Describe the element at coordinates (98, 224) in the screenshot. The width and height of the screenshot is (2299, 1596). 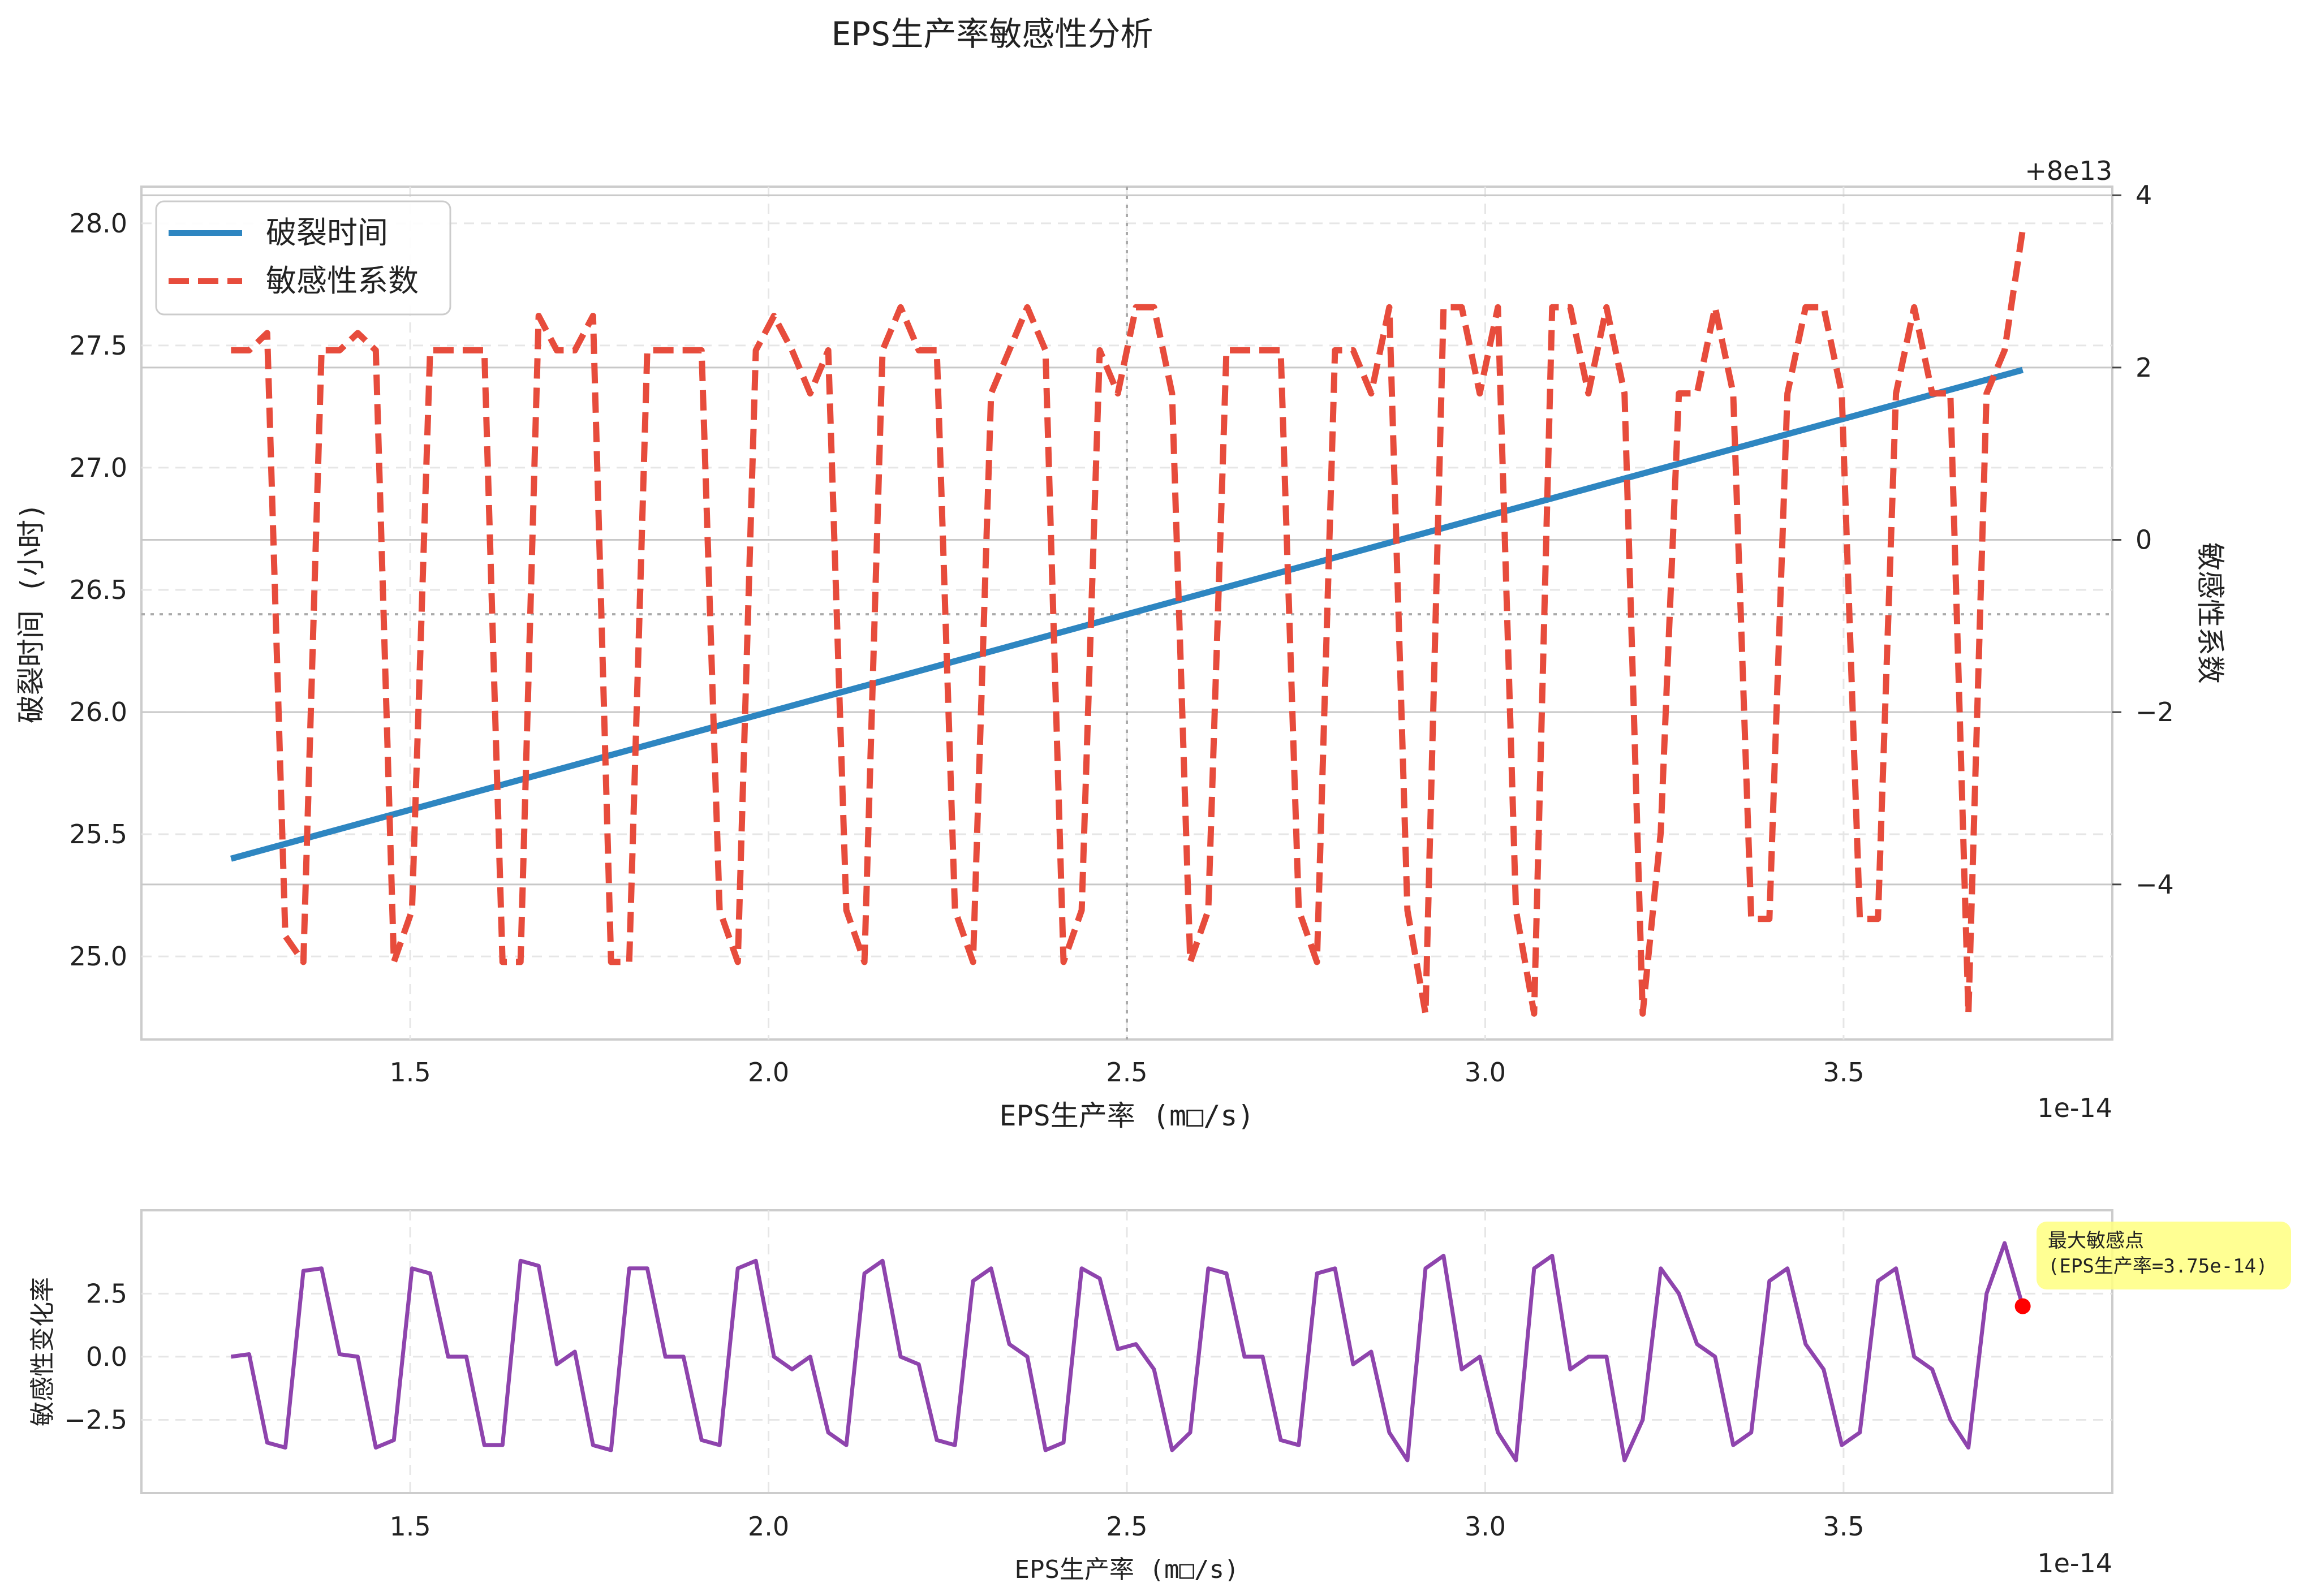
I see `top-y-tick-label: 28.0` at that location.